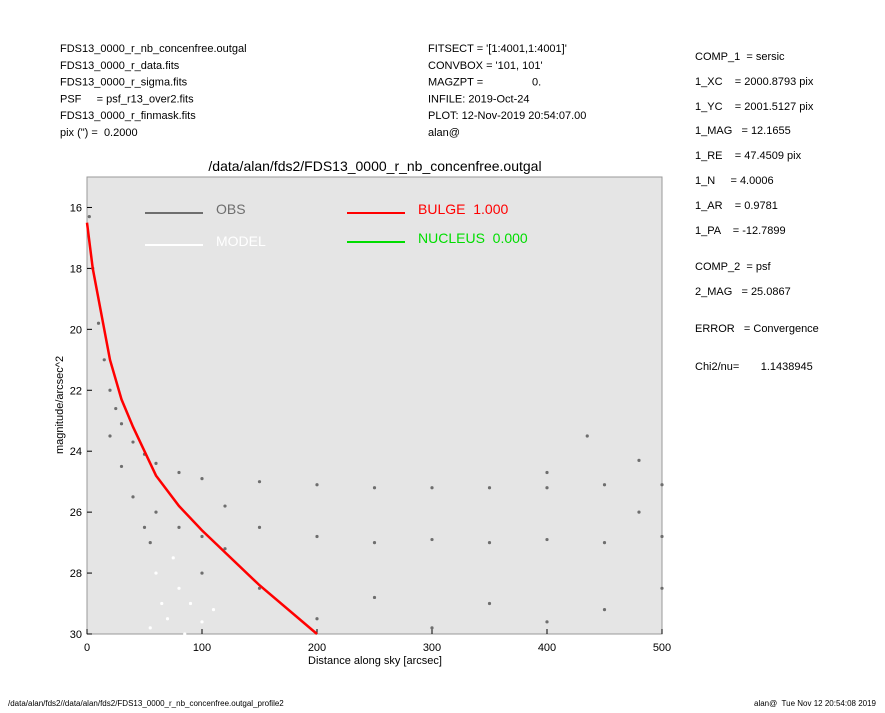 The image size is (885, 713). Describe the element at coordinates (76, 574) in the screenshot. I see `y-tick-label: 28` at that location.